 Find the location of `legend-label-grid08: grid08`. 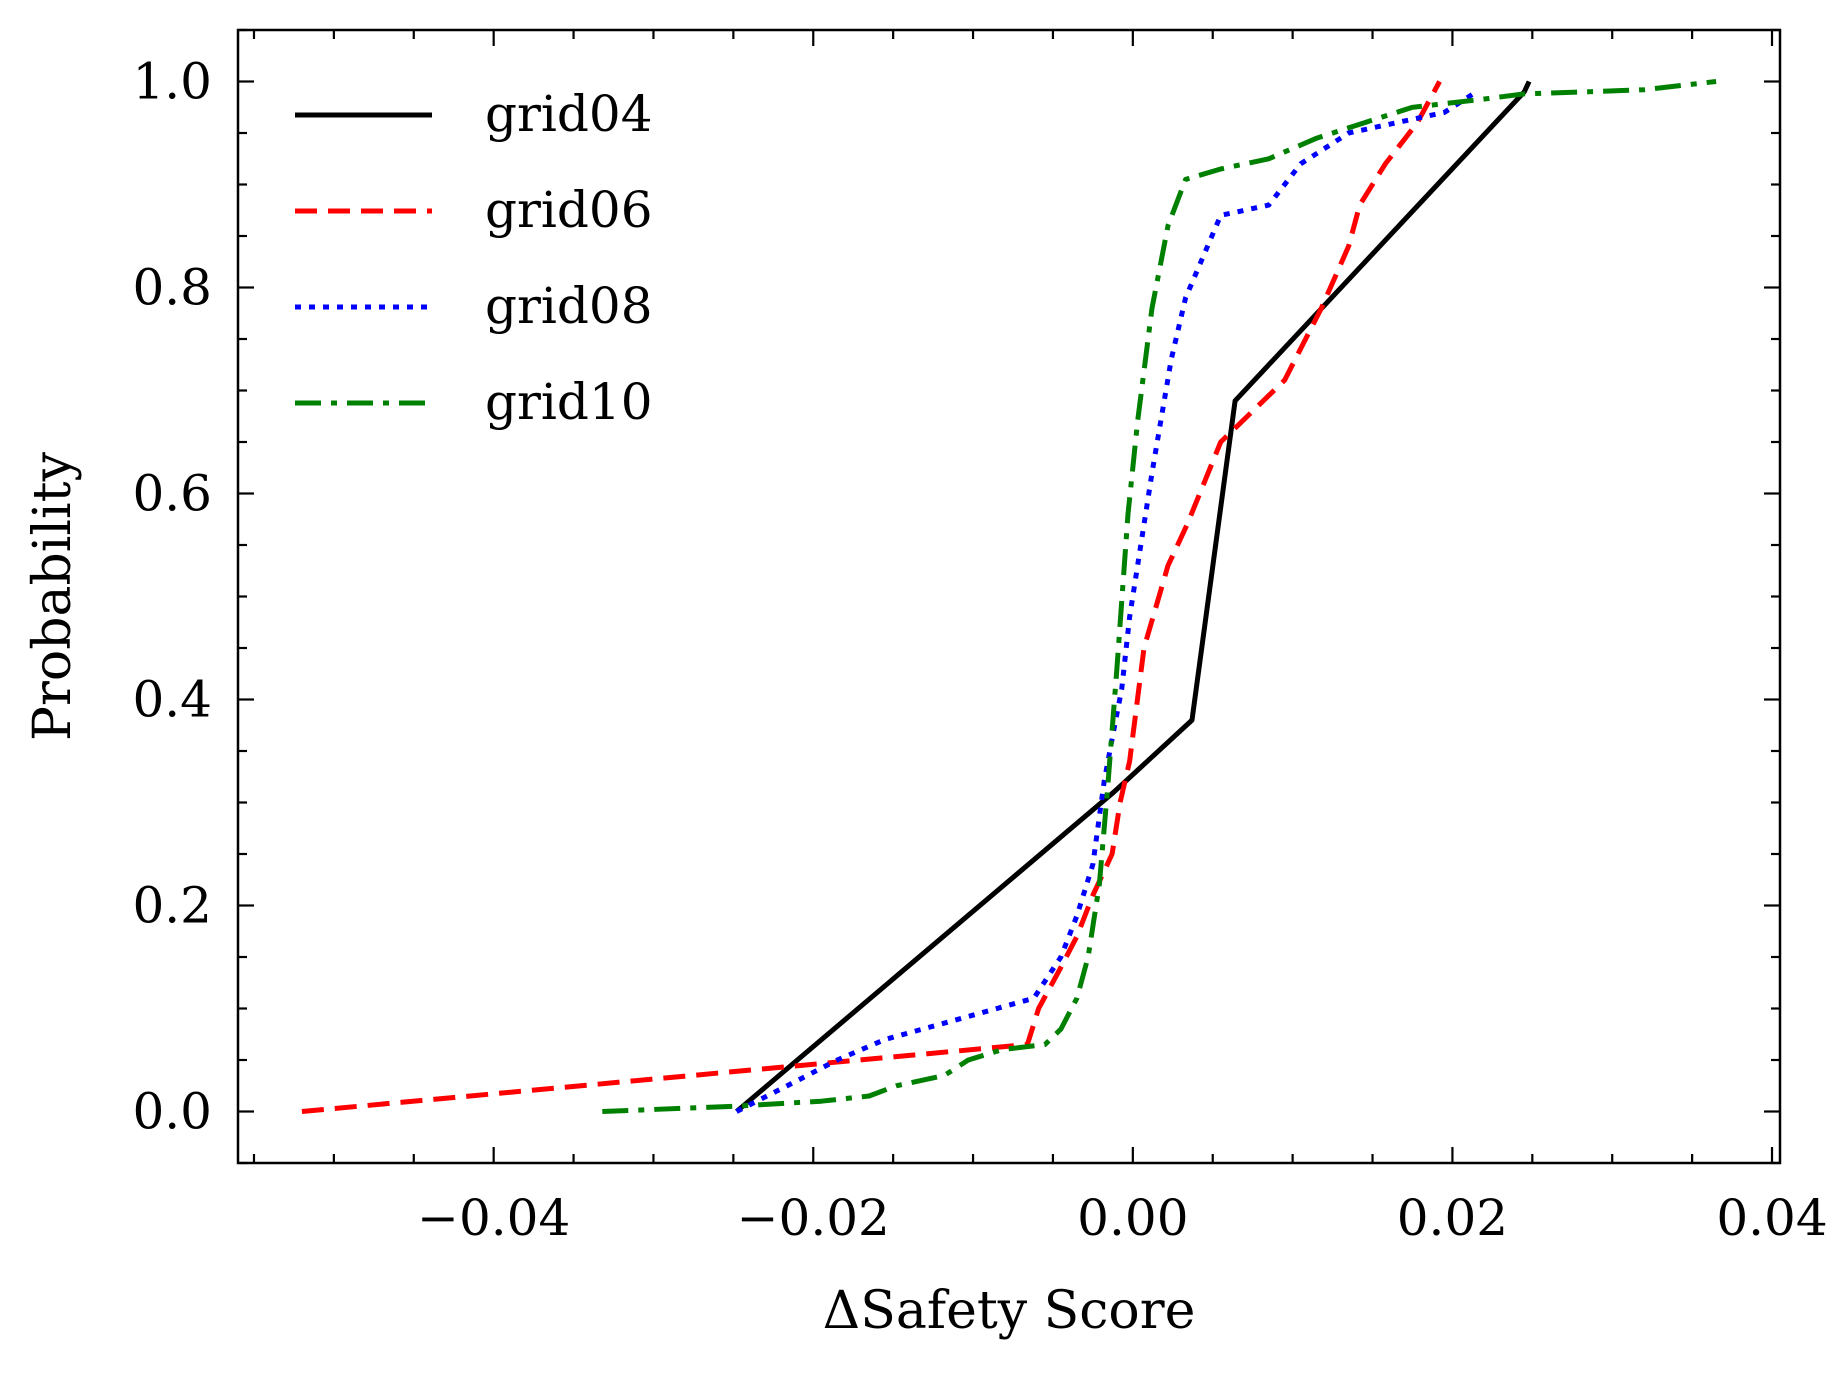

legend-label-grid08: grid08 is located at coordinates (569, 306).